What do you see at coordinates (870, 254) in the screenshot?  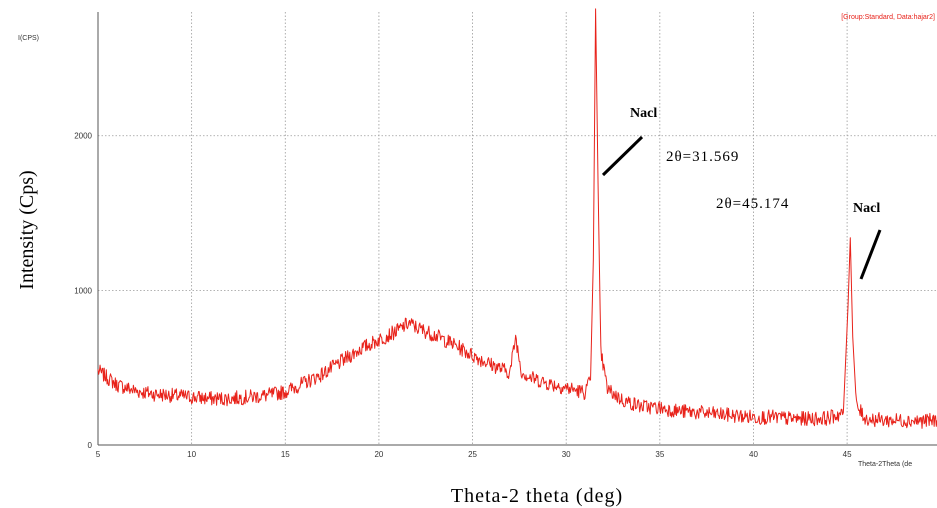 I see `peak2-pointer` at bounding box center [870, 254].